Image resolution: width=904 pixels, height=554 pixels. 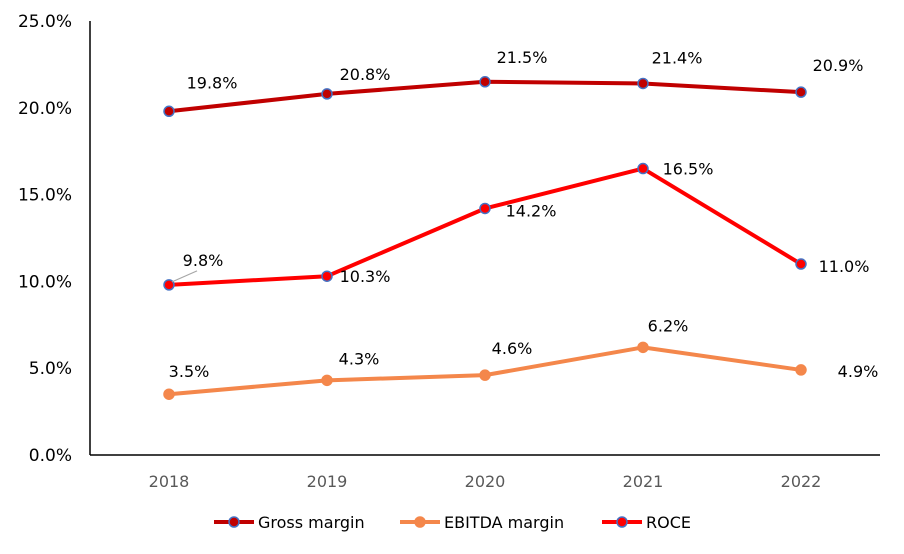 What do you see at coordinates (45, 282) in the screenshot?
I see `y-tick-label: 10.0%` at bounding box center [45, 282].